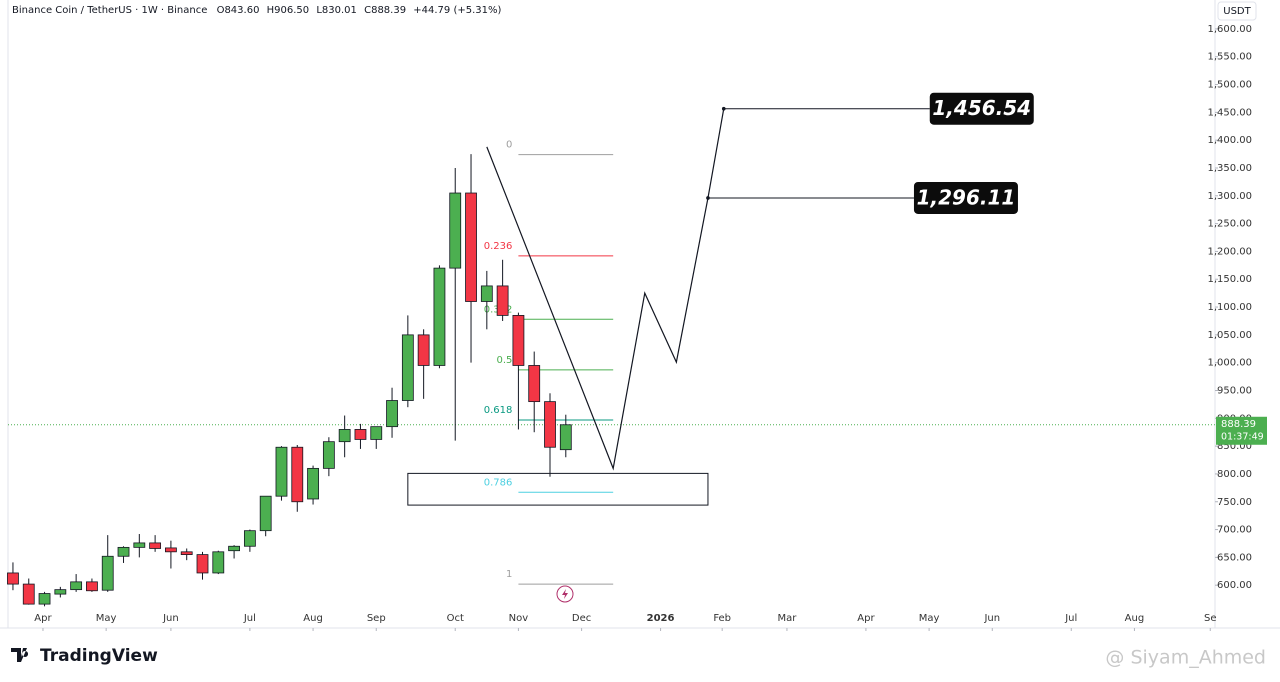 This screenshot has width=1280, height=682. What do you see at coordinates (238, 10) in the screenshot?
I see `ohlc-label: O843.60` at bounding box center [238, 10].